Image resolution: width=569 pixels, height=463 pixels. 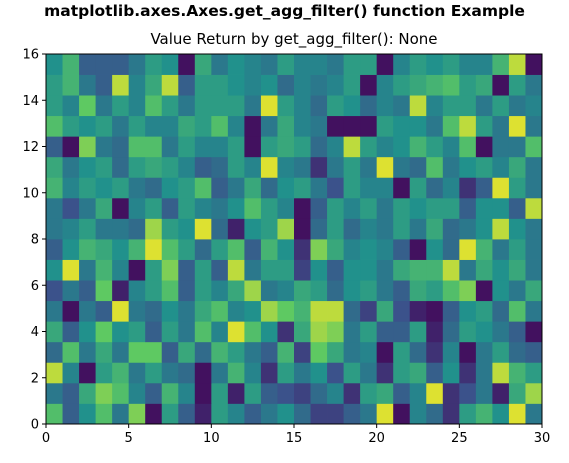 I want to click on x-axis-ticks: 0 5 10 15 20 25 30, so click(x=296, y=435).